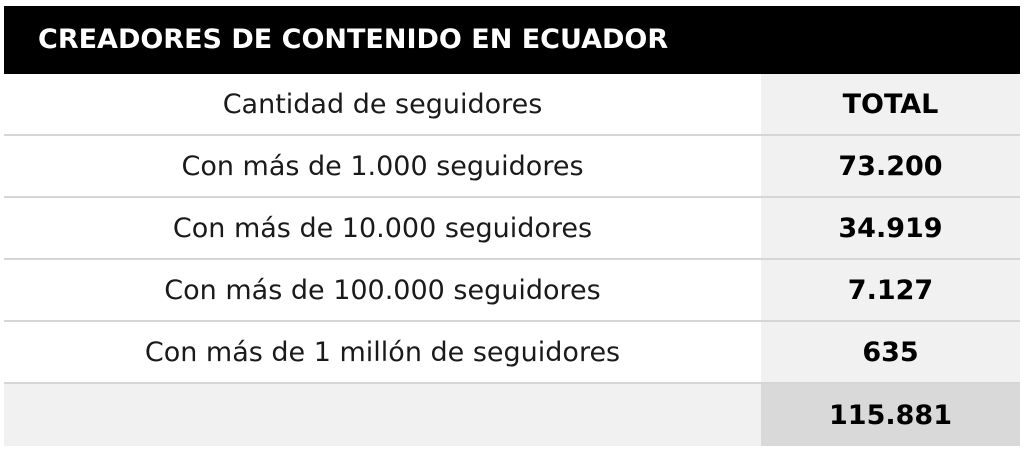  What do you see at coordinates (890, 415) in the screenshot?
I see `total-value: 115.881` at bounding box center [890, 415].